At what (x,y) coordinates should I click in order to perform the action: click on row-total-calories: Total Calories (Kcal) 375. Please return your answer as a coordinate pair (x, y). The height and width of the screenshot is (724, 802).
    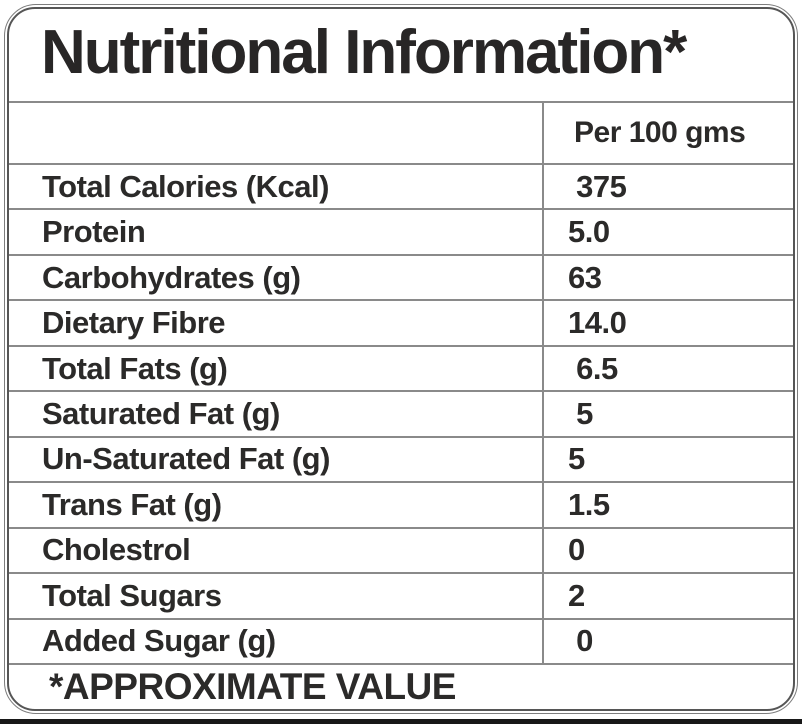
    Looking at the image, I should click on (401, 186).